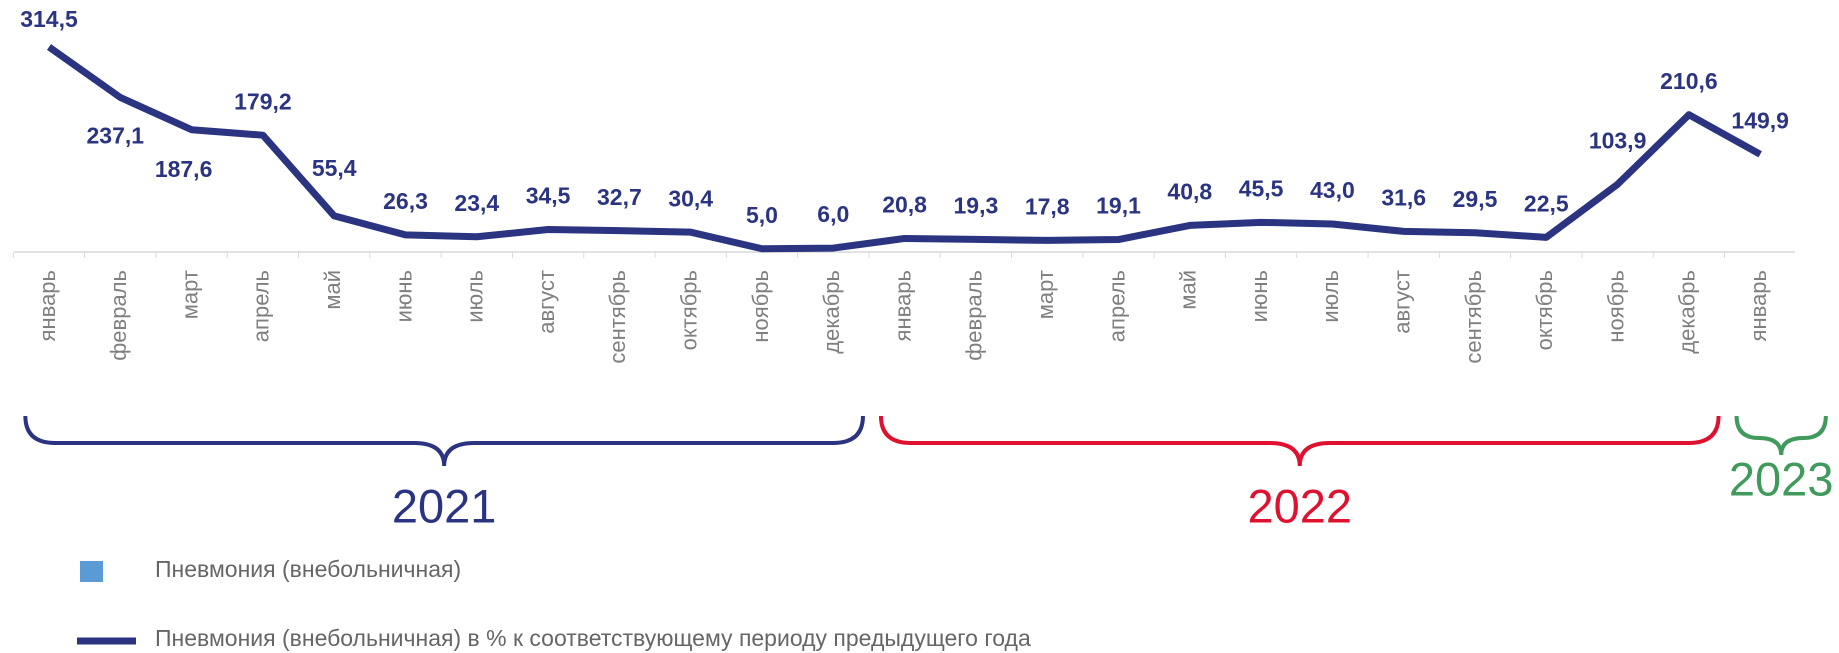  What do you see at coordinates (91, 571) in the screenshot?
I see `legend-marker` at bounding box center [91, 571].